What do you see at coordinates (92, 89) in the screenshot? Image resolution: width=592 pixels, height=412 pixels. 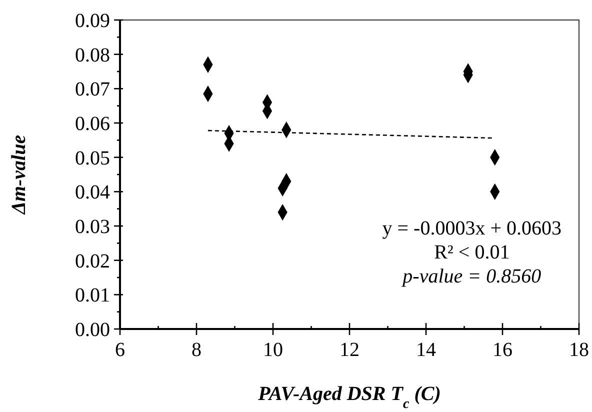 I see `y-tick-label: 0.07` at bounding box center [92, 89].